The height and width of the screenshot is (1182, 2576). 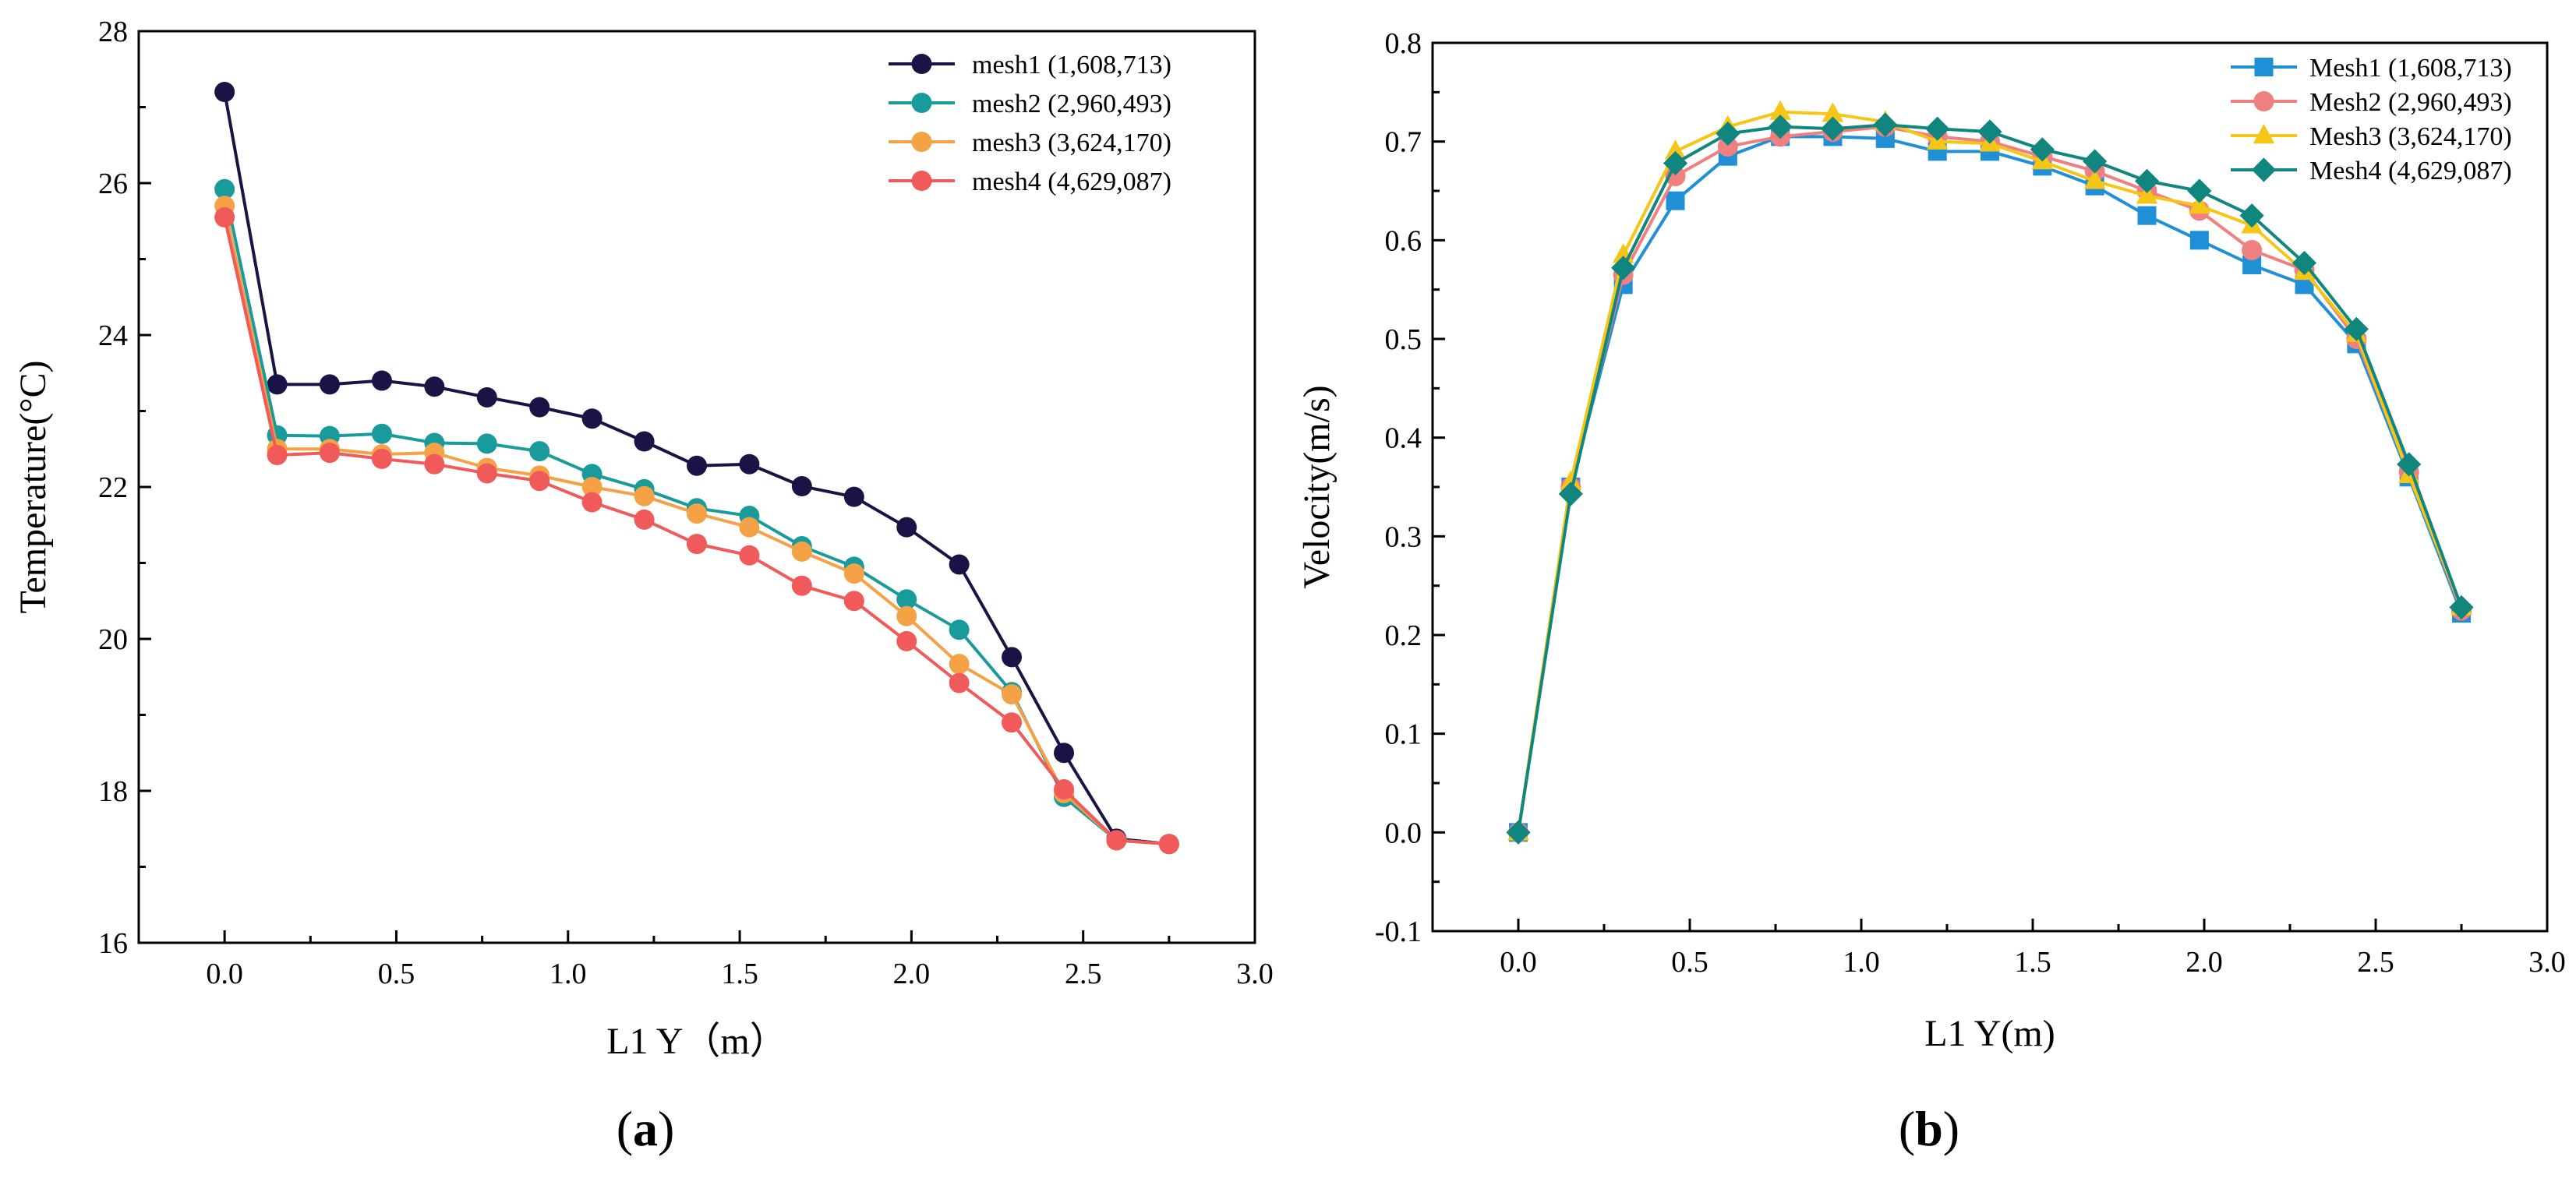 What do you see at coordinates (113, 791) in the screenshot?
I see `y-tick-label: 18` at bounding box center [113, 791].